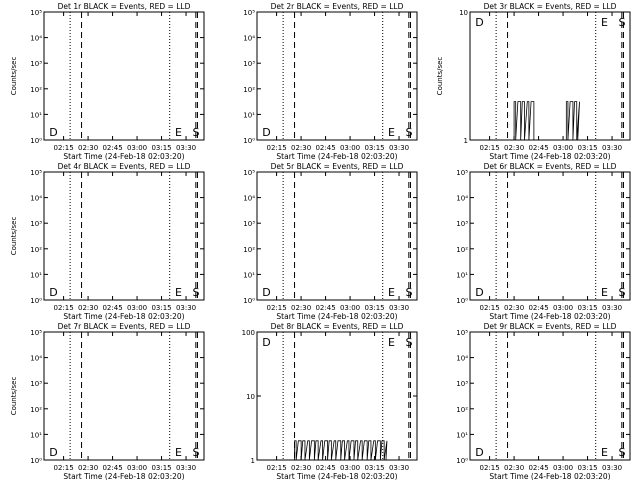 This screenshot has width=640, height=484. What do you see at coordinates (124, 6) in the screenshot?
I see `chart-title: Det 1r BLACK = Events, RED = LLD` at bounding box center [124, 6].